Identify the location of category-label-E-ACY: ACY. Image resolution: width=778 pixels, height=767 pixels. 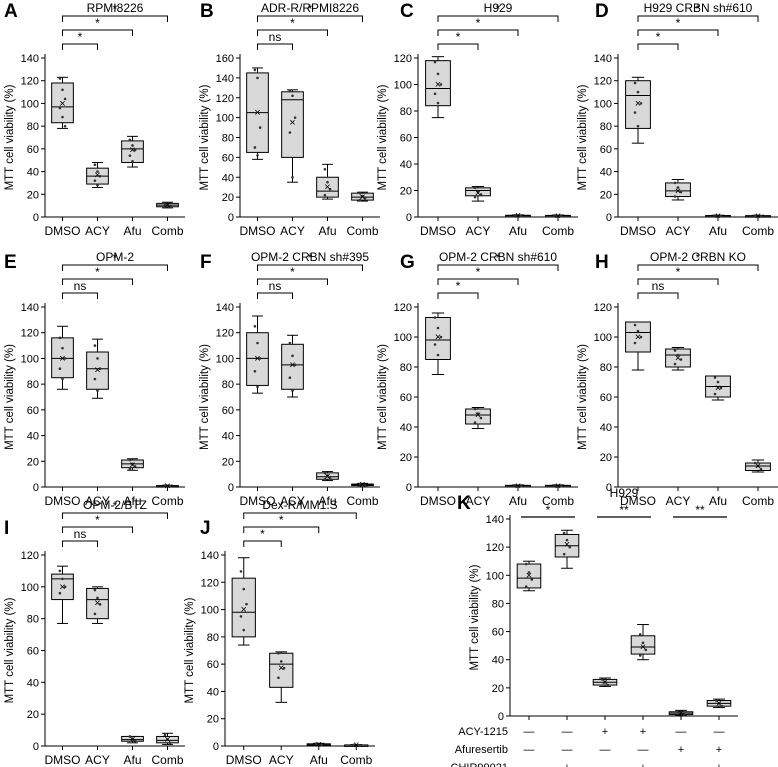
(97, 501).